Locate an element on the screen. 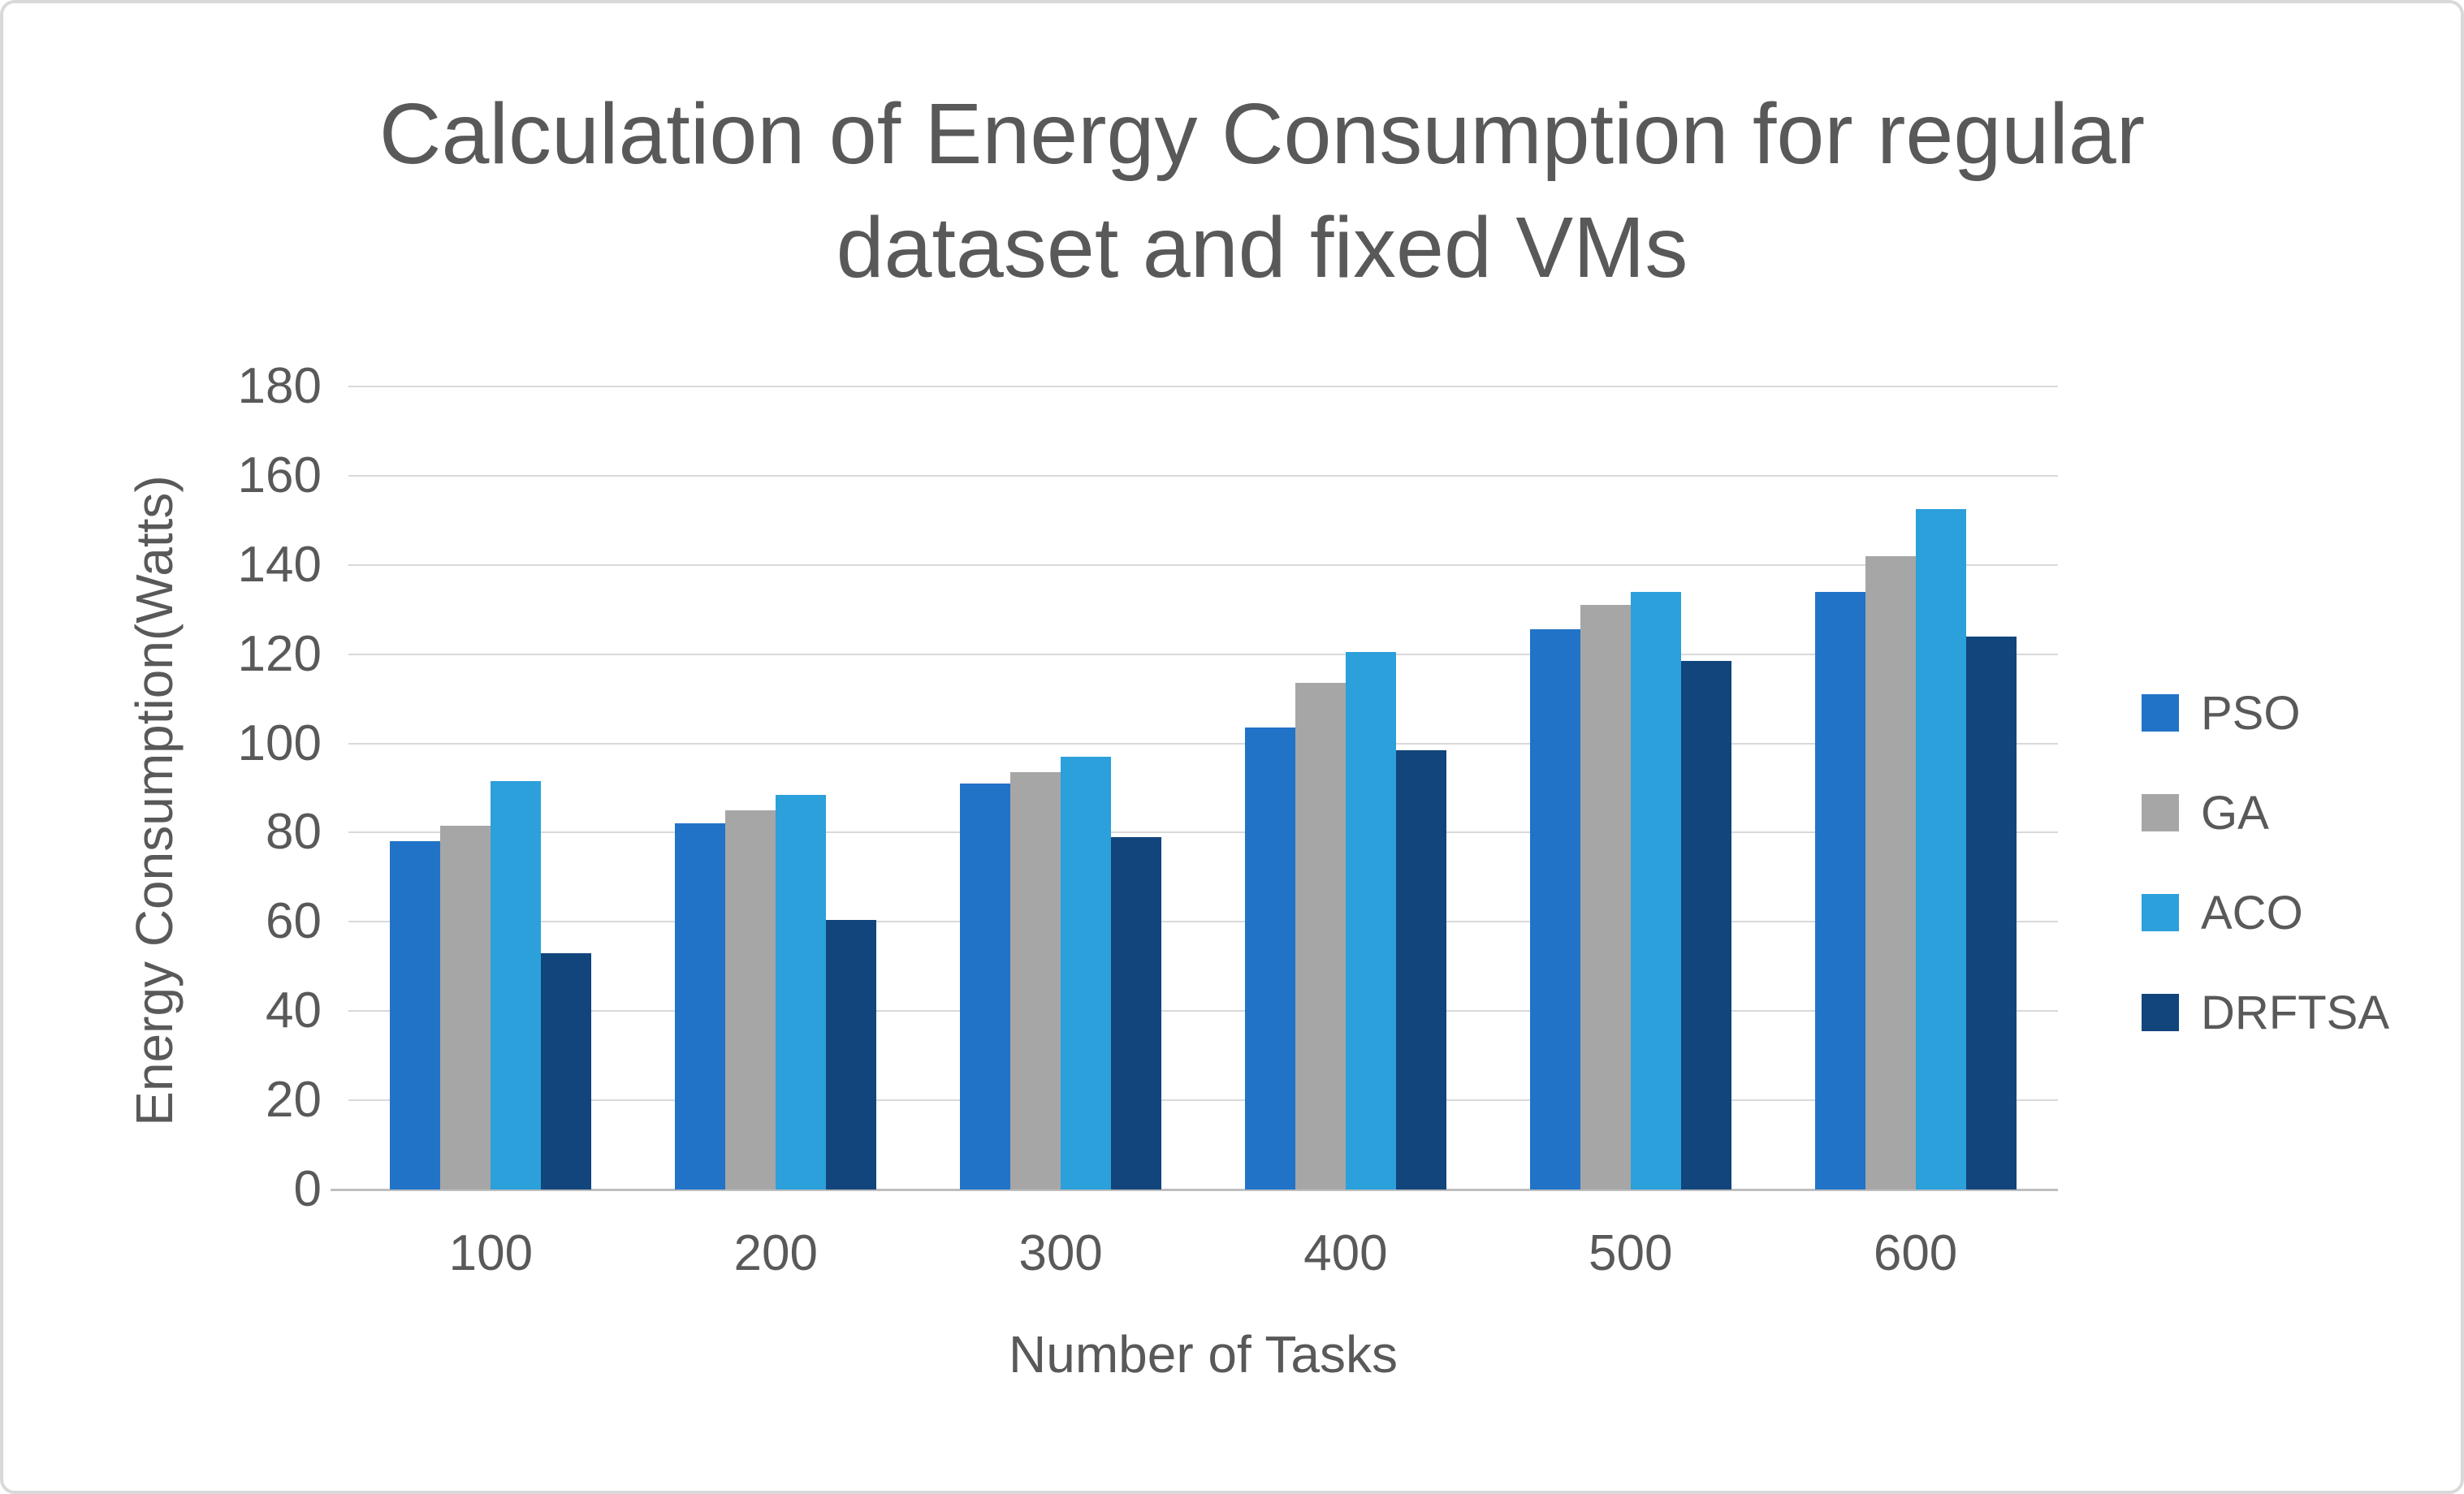 The width and height of the screenshot is (2464, 1494). x-axis-title: Number of Tasks is located at coordinates (1203, 1355).